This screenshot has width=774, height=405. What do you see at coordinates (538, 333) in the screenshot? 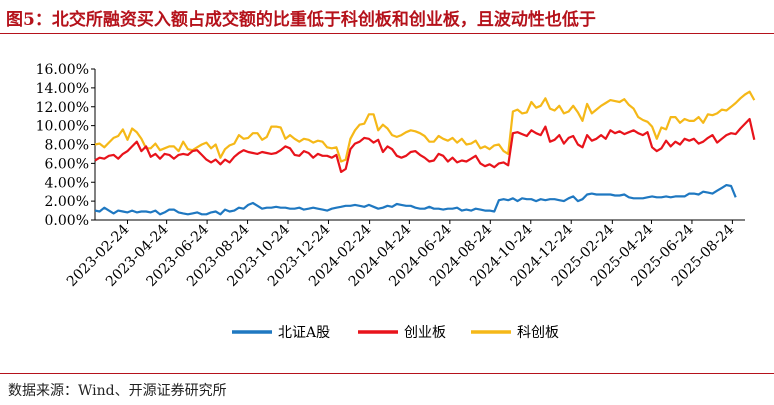
I see `legend-label: 科创板` at bounding box center [538, 333].